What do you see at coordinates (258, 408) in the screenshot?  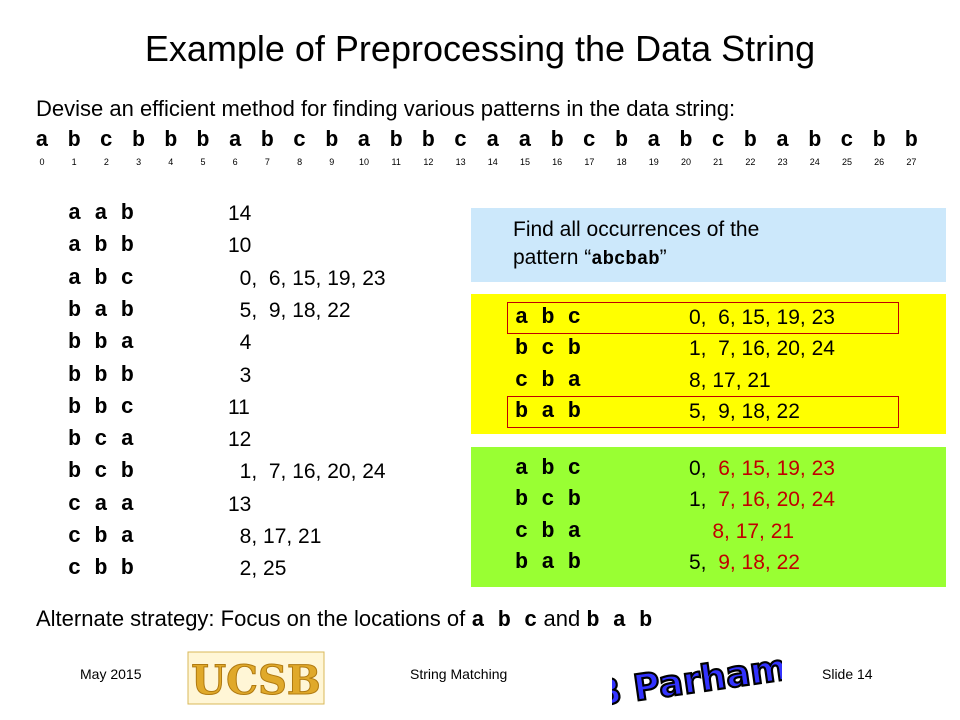 I see `table-row: b b c 11` at bounding box center [258, 408].